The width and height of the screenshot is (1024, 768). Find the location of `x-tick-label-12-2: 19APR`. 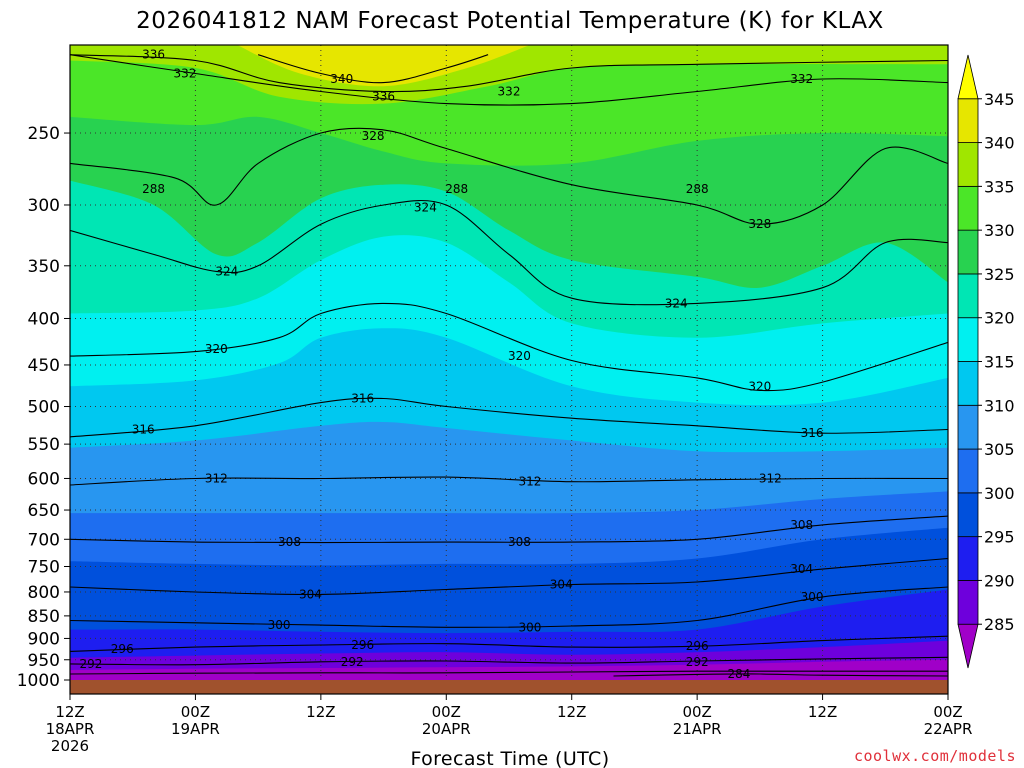

x-tick-label-12-2: 19APR is located at coordinates (195, 729).